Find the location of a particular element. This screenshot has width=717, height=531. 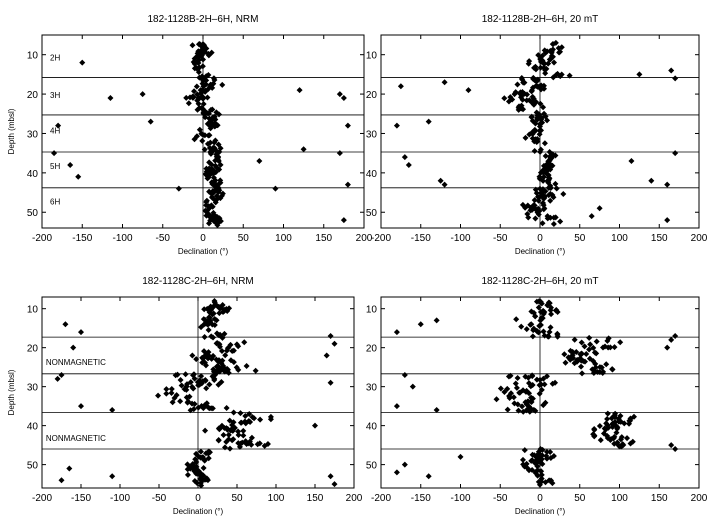

x-tick-label: -150 is located at coordinates (81, 498).